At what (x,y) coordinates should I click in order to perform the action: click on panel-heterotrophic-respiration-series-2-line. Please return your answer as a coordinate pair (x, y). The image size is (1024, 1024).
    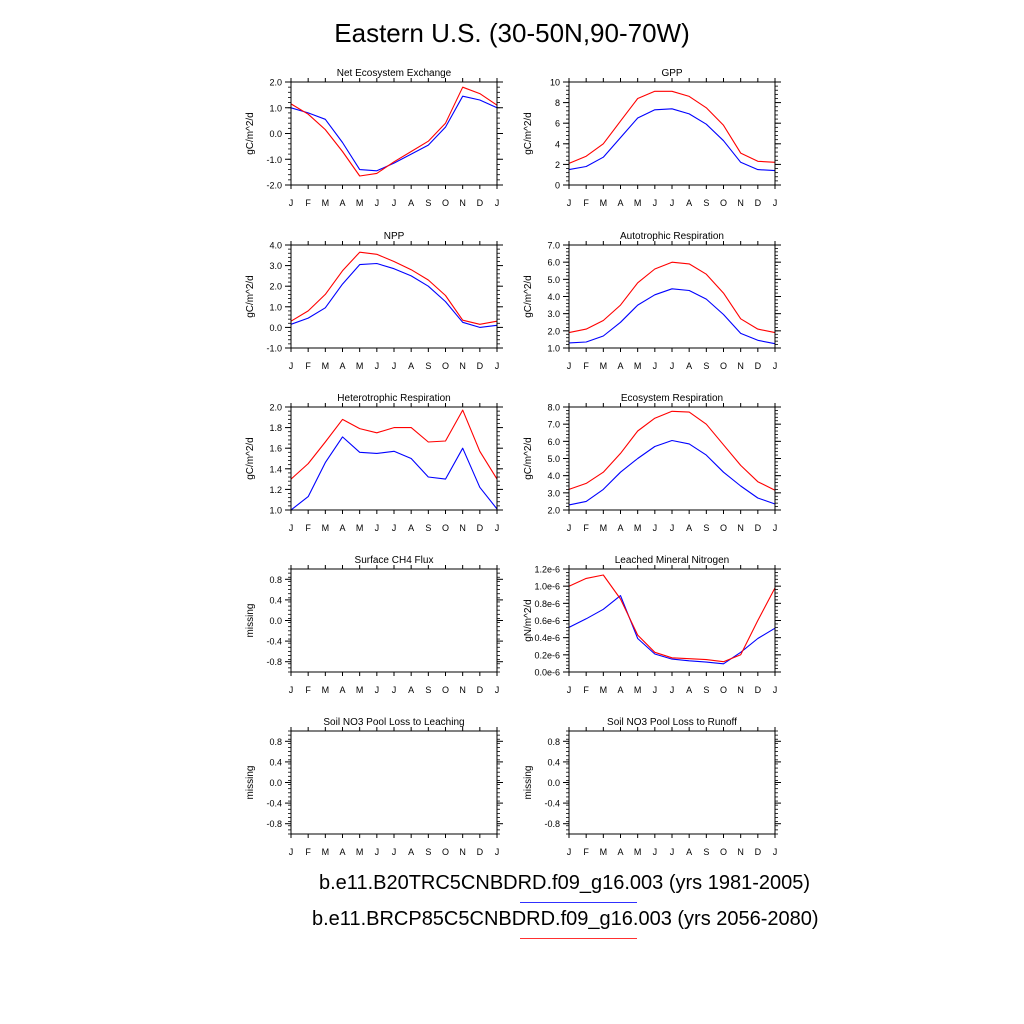
    Looking at the image, I should click on (394, 444).